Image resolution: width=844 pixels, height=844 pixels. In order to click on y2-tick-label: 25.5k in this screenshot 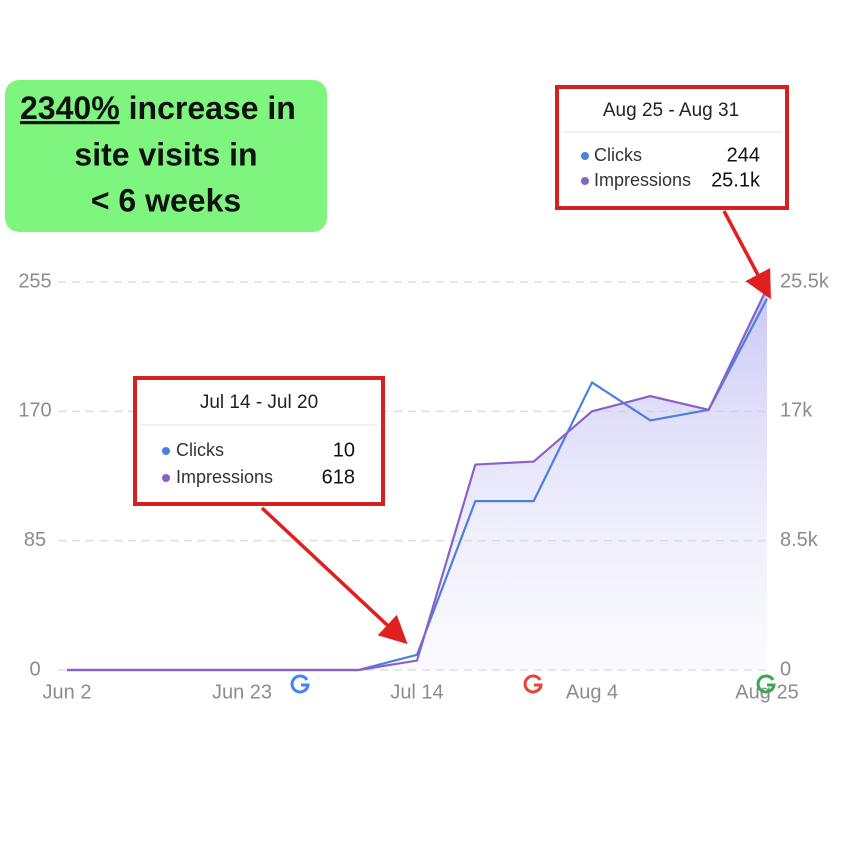, I will do `click(805, 281)`.